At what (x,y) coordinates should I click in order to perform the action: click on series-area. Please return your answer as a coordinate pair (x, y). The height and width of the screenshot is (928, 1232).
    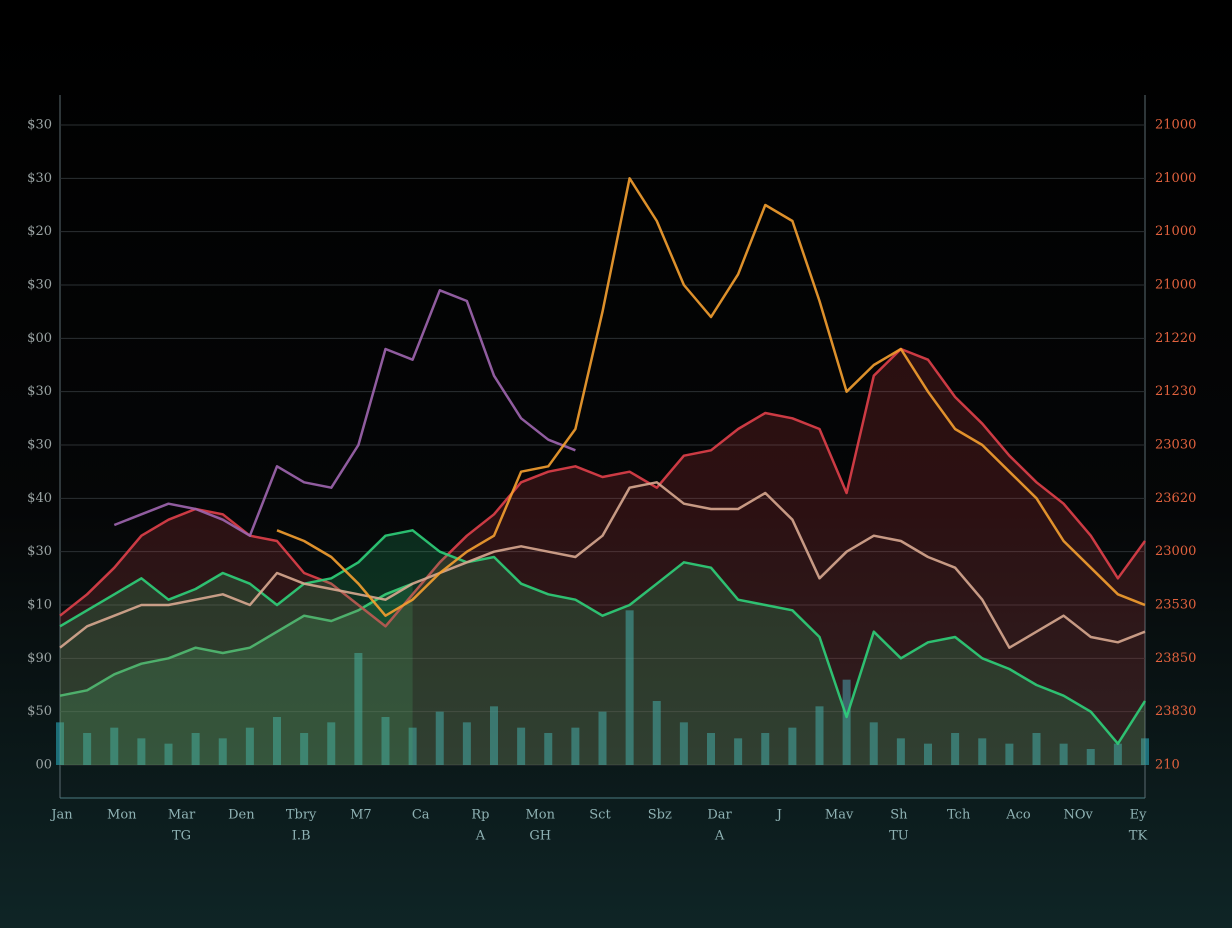
    Looking at the image, I should click on (236, 674).